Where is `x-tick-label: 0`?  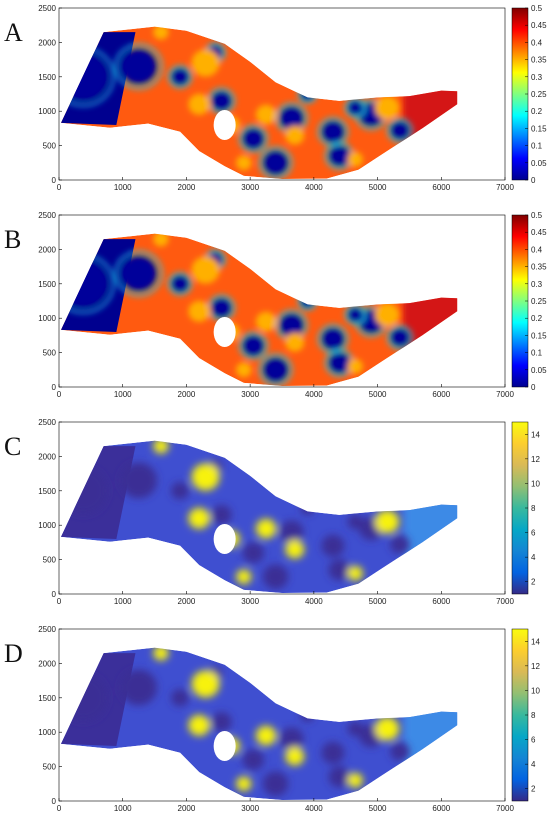 x-tick-label: 0 is located at coordinates (59, 394).